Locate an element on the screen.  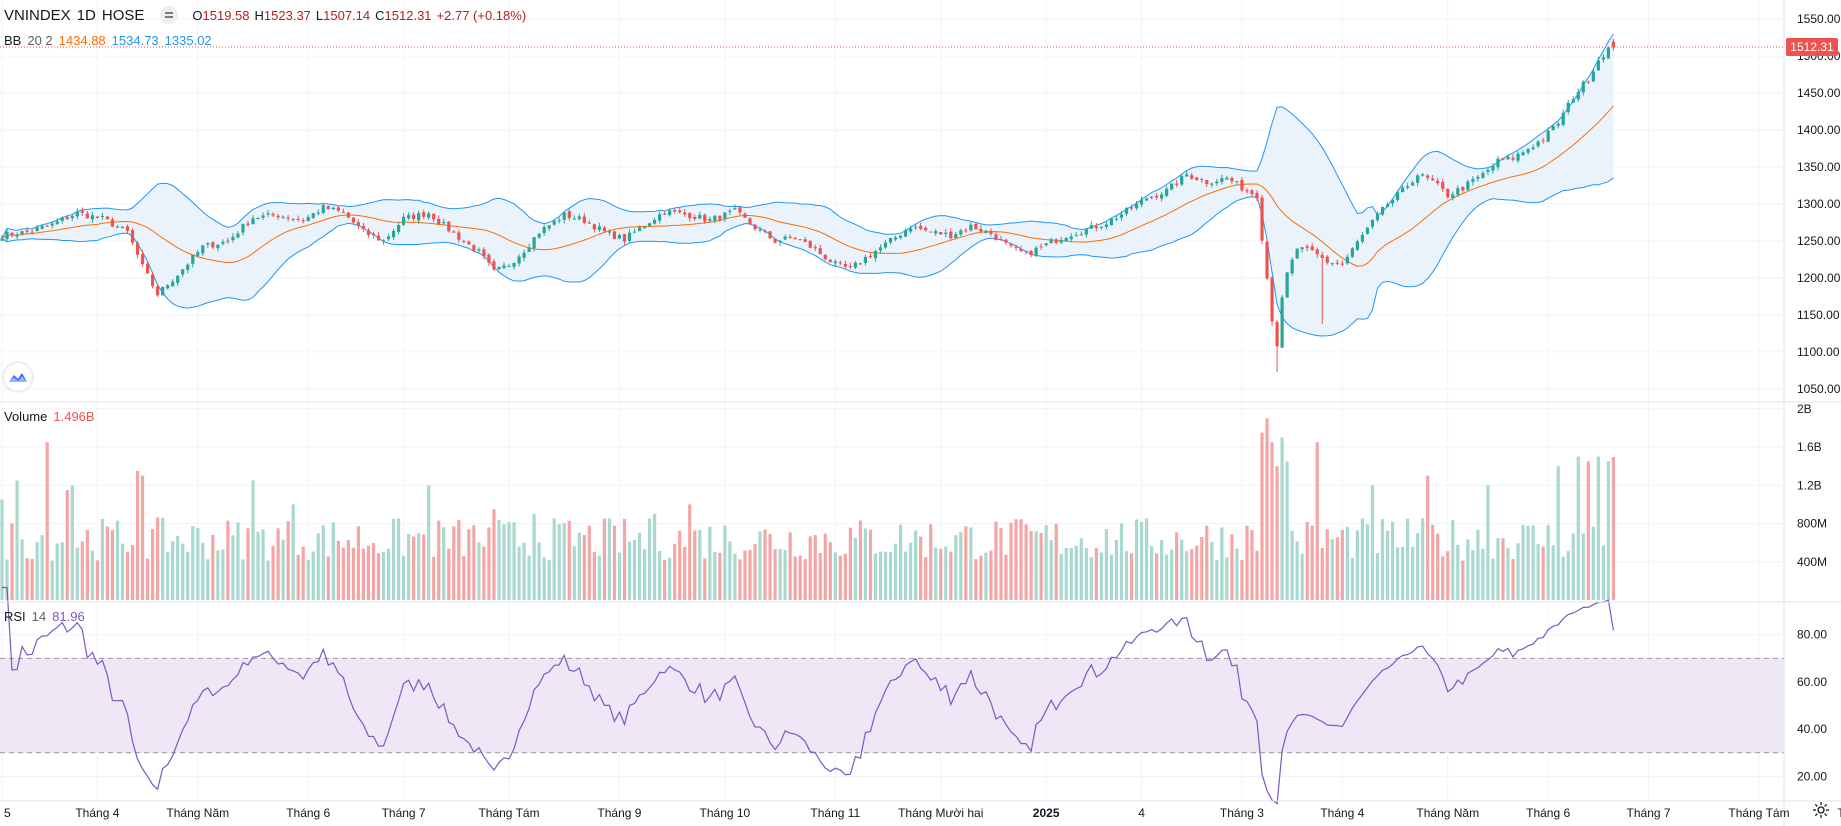
low-value: 1507.14 is located at coordinates (347, 15).